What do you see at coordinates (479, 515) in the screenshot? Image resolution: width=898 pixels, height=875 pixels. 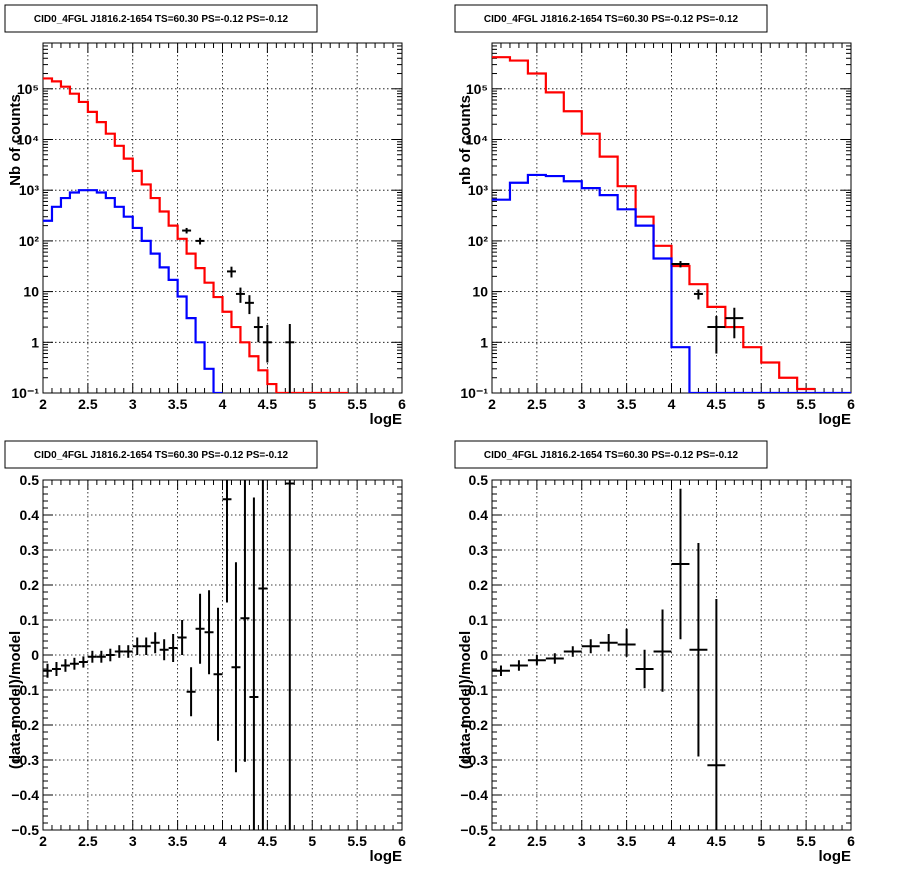 I see `y-tick-label: 0.4` at bounding box center [479, 515].